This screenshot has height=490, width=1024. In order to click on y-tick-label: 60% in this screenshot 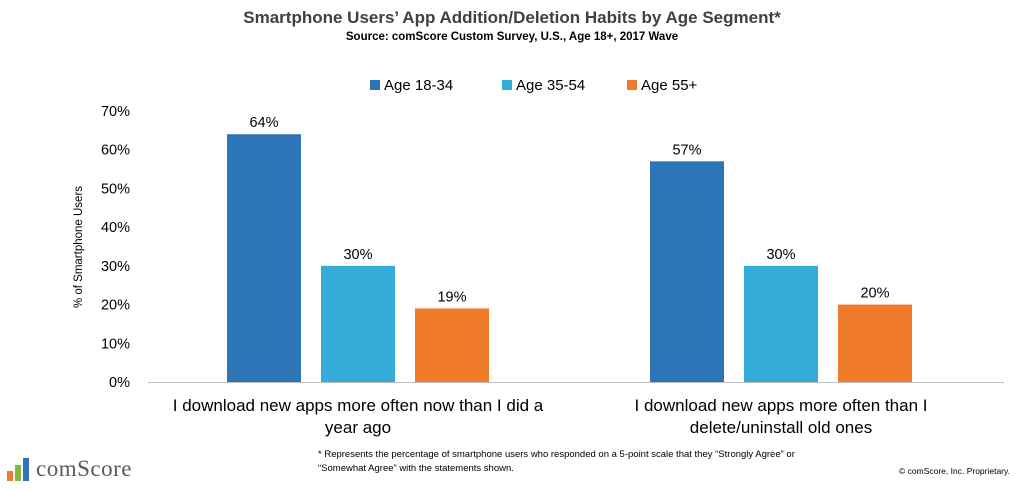, I will do `click(115, 151)`.